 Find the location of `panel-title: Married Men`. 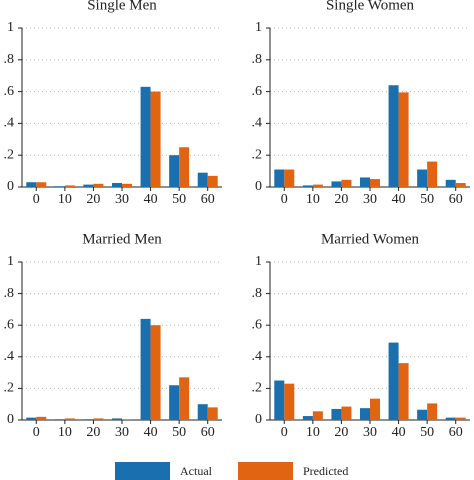

panel-title: Married Men is located at coordinates (122, 239).